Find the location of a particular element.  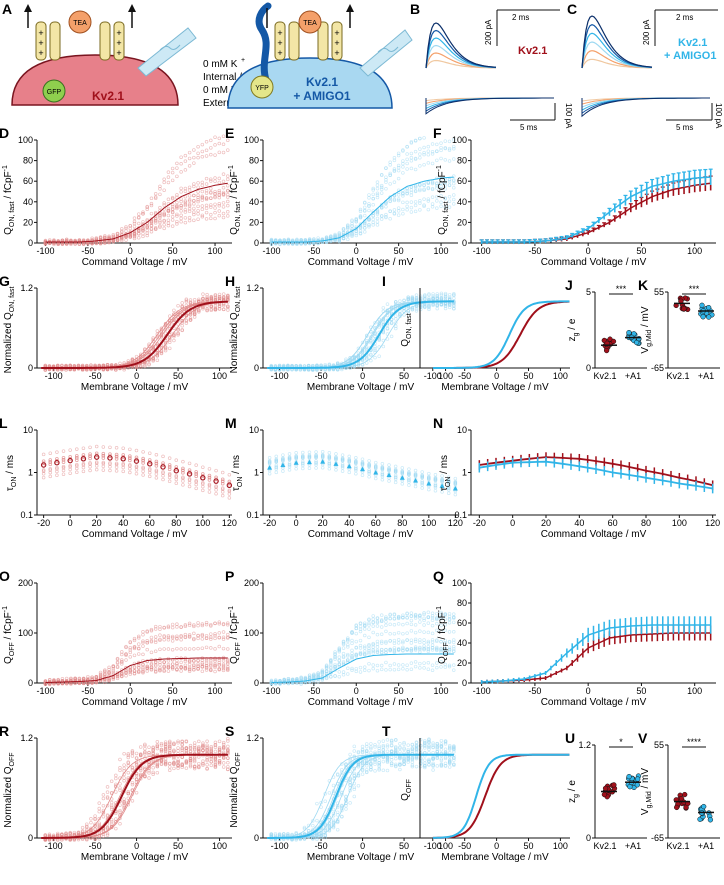

y-tick-label: 10 is located at coordinates (462, 430).